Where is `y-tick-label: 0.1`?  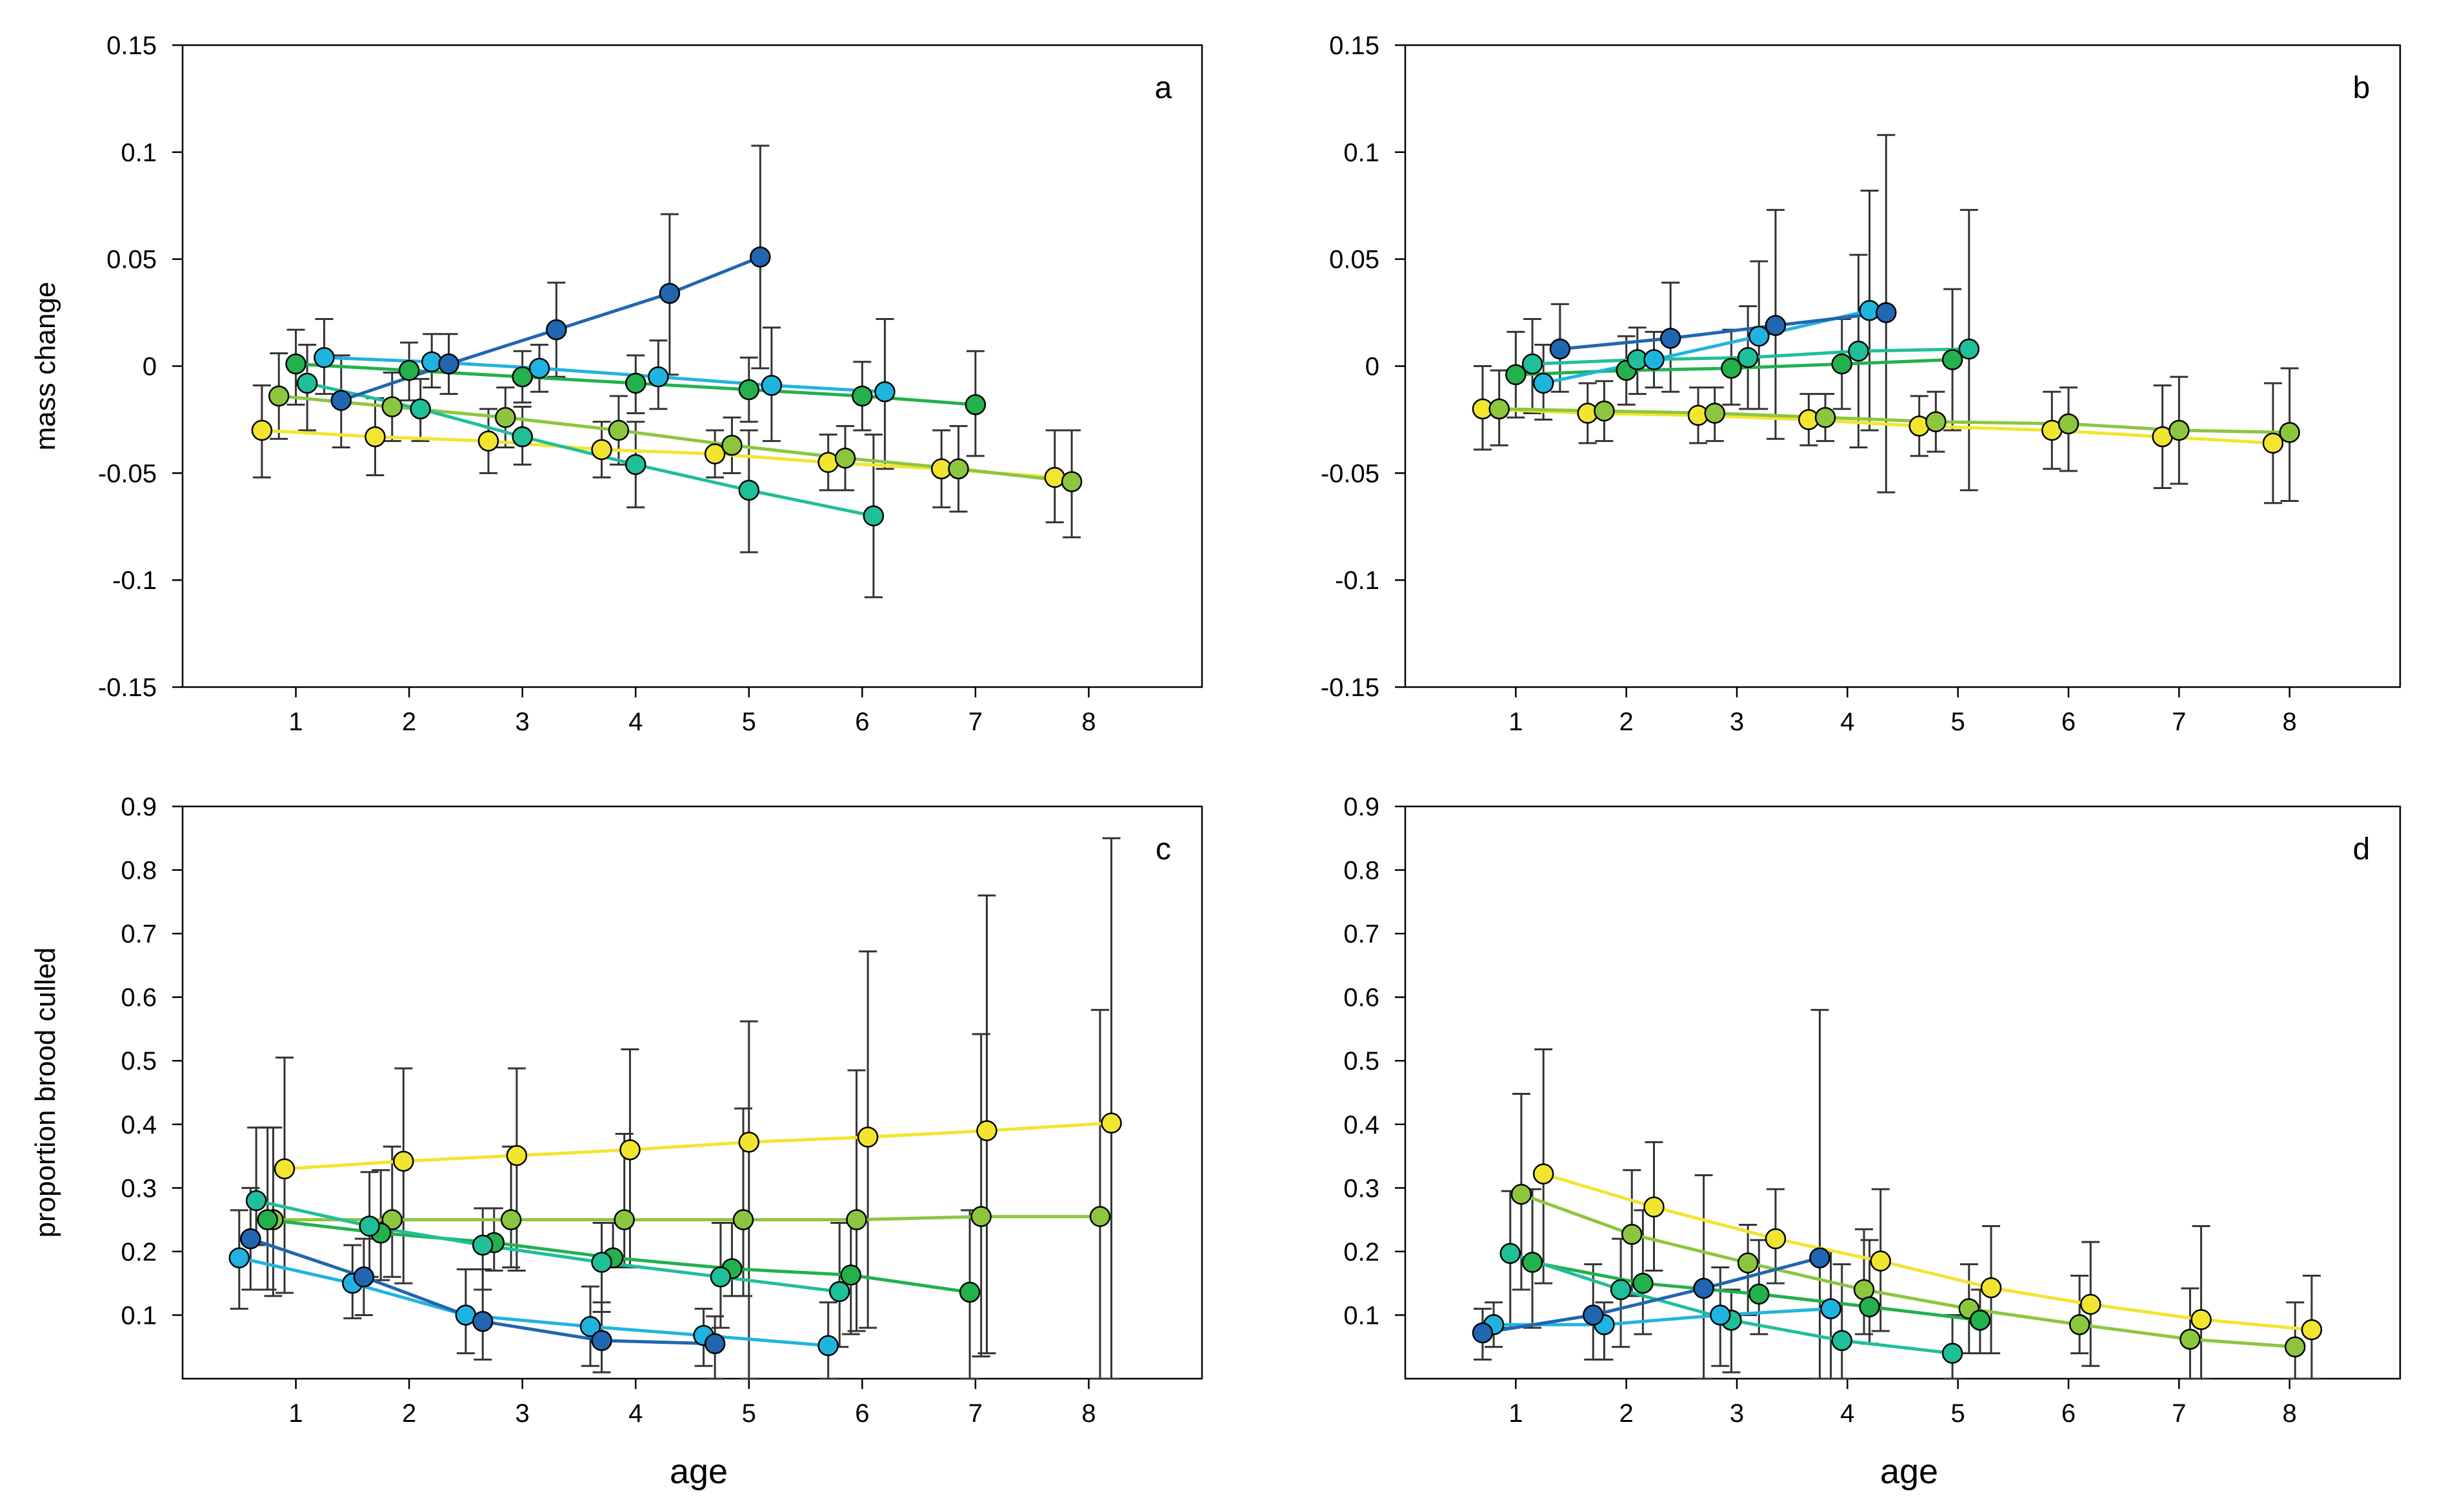 y-tick-label: 0.1 is located at coordinates (139, 1315).